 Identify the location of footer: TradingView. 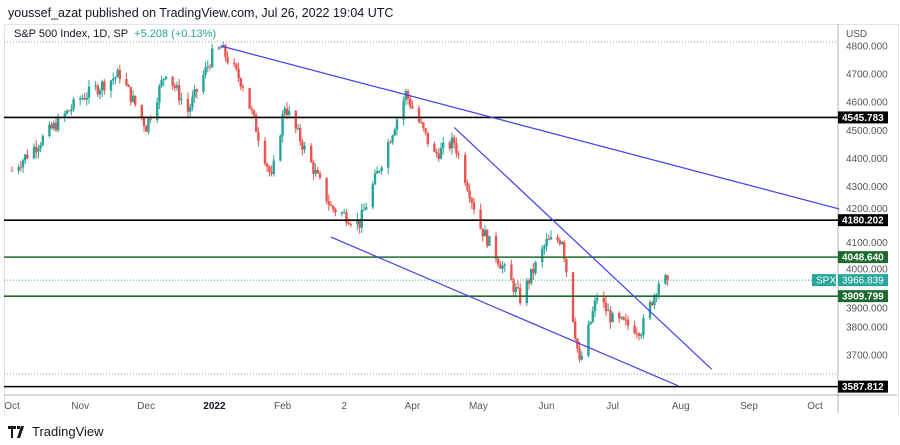
(56, 431).